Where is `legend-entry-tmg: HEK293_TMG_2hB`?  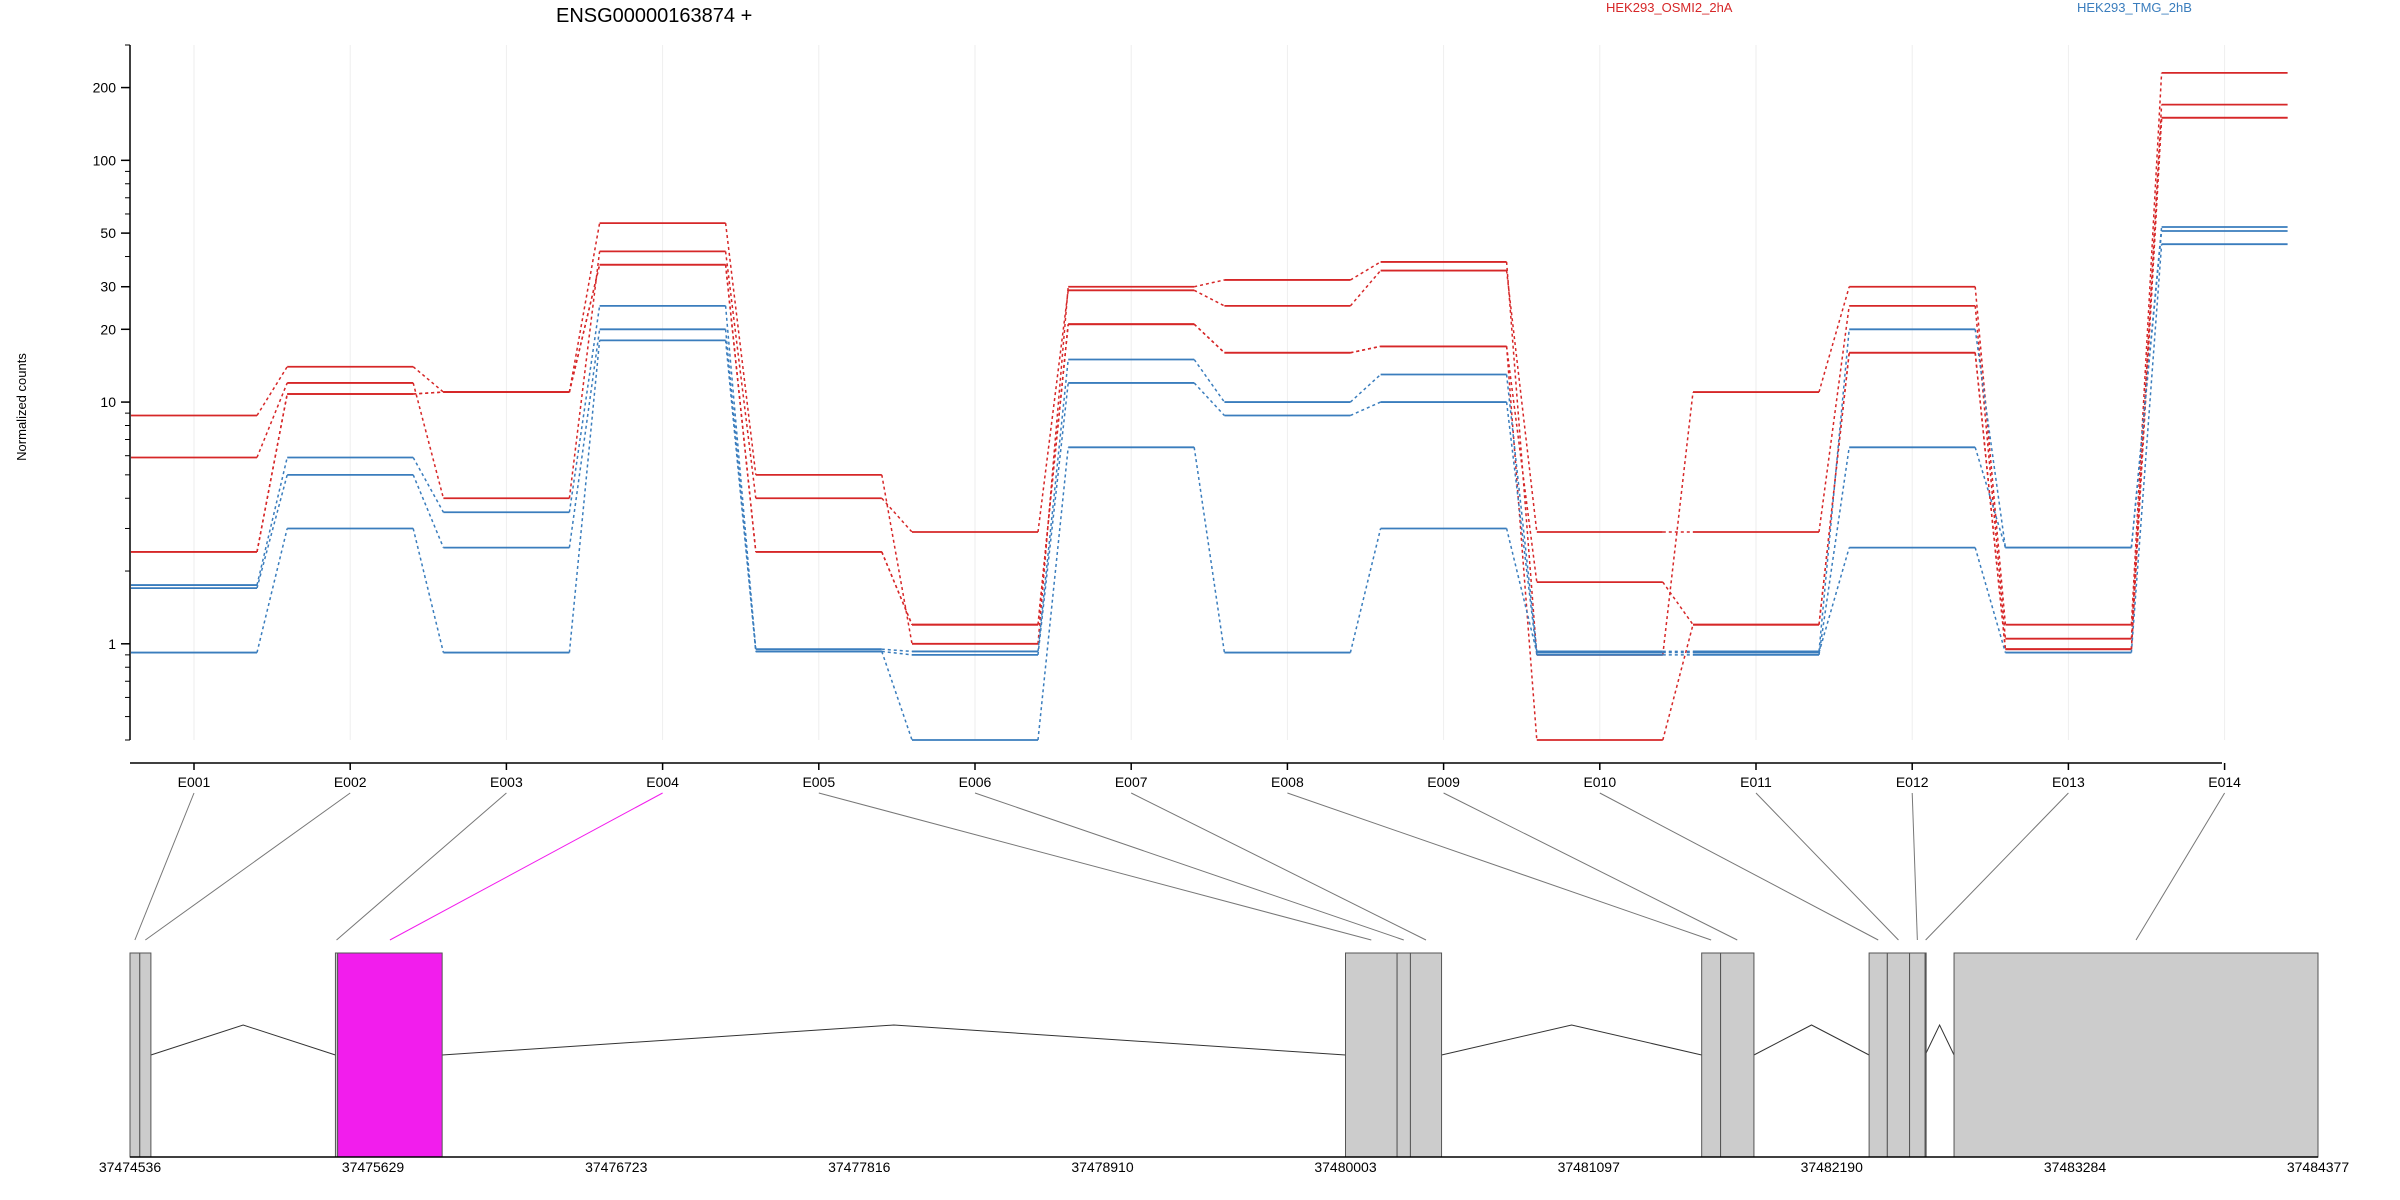
legend-entry-tmg: HEK293_TMG_2hB is located at coordinates (2134, 7).